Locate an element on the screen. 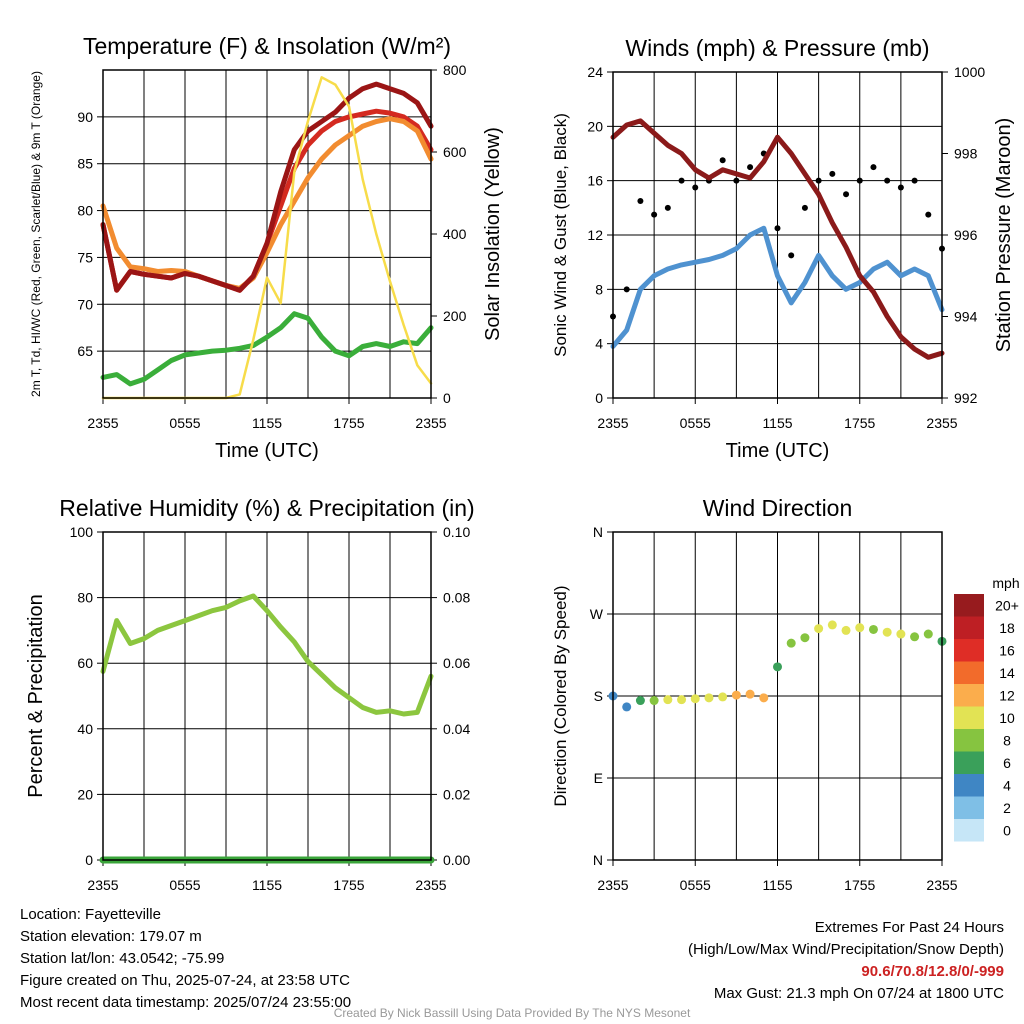 This screenshot has height=1024, width=1024. temperature-xtick-label: 2355 is located at coordinates (102, 423).